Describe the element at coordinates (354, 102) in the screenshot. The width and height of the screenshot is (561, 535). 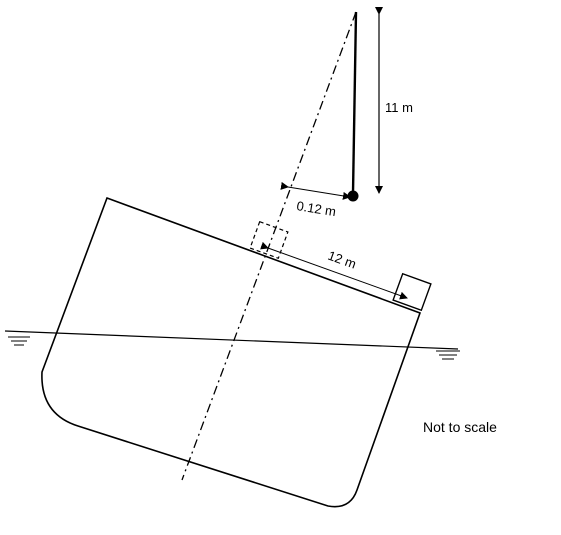
I see `pendulum-string` at that location.